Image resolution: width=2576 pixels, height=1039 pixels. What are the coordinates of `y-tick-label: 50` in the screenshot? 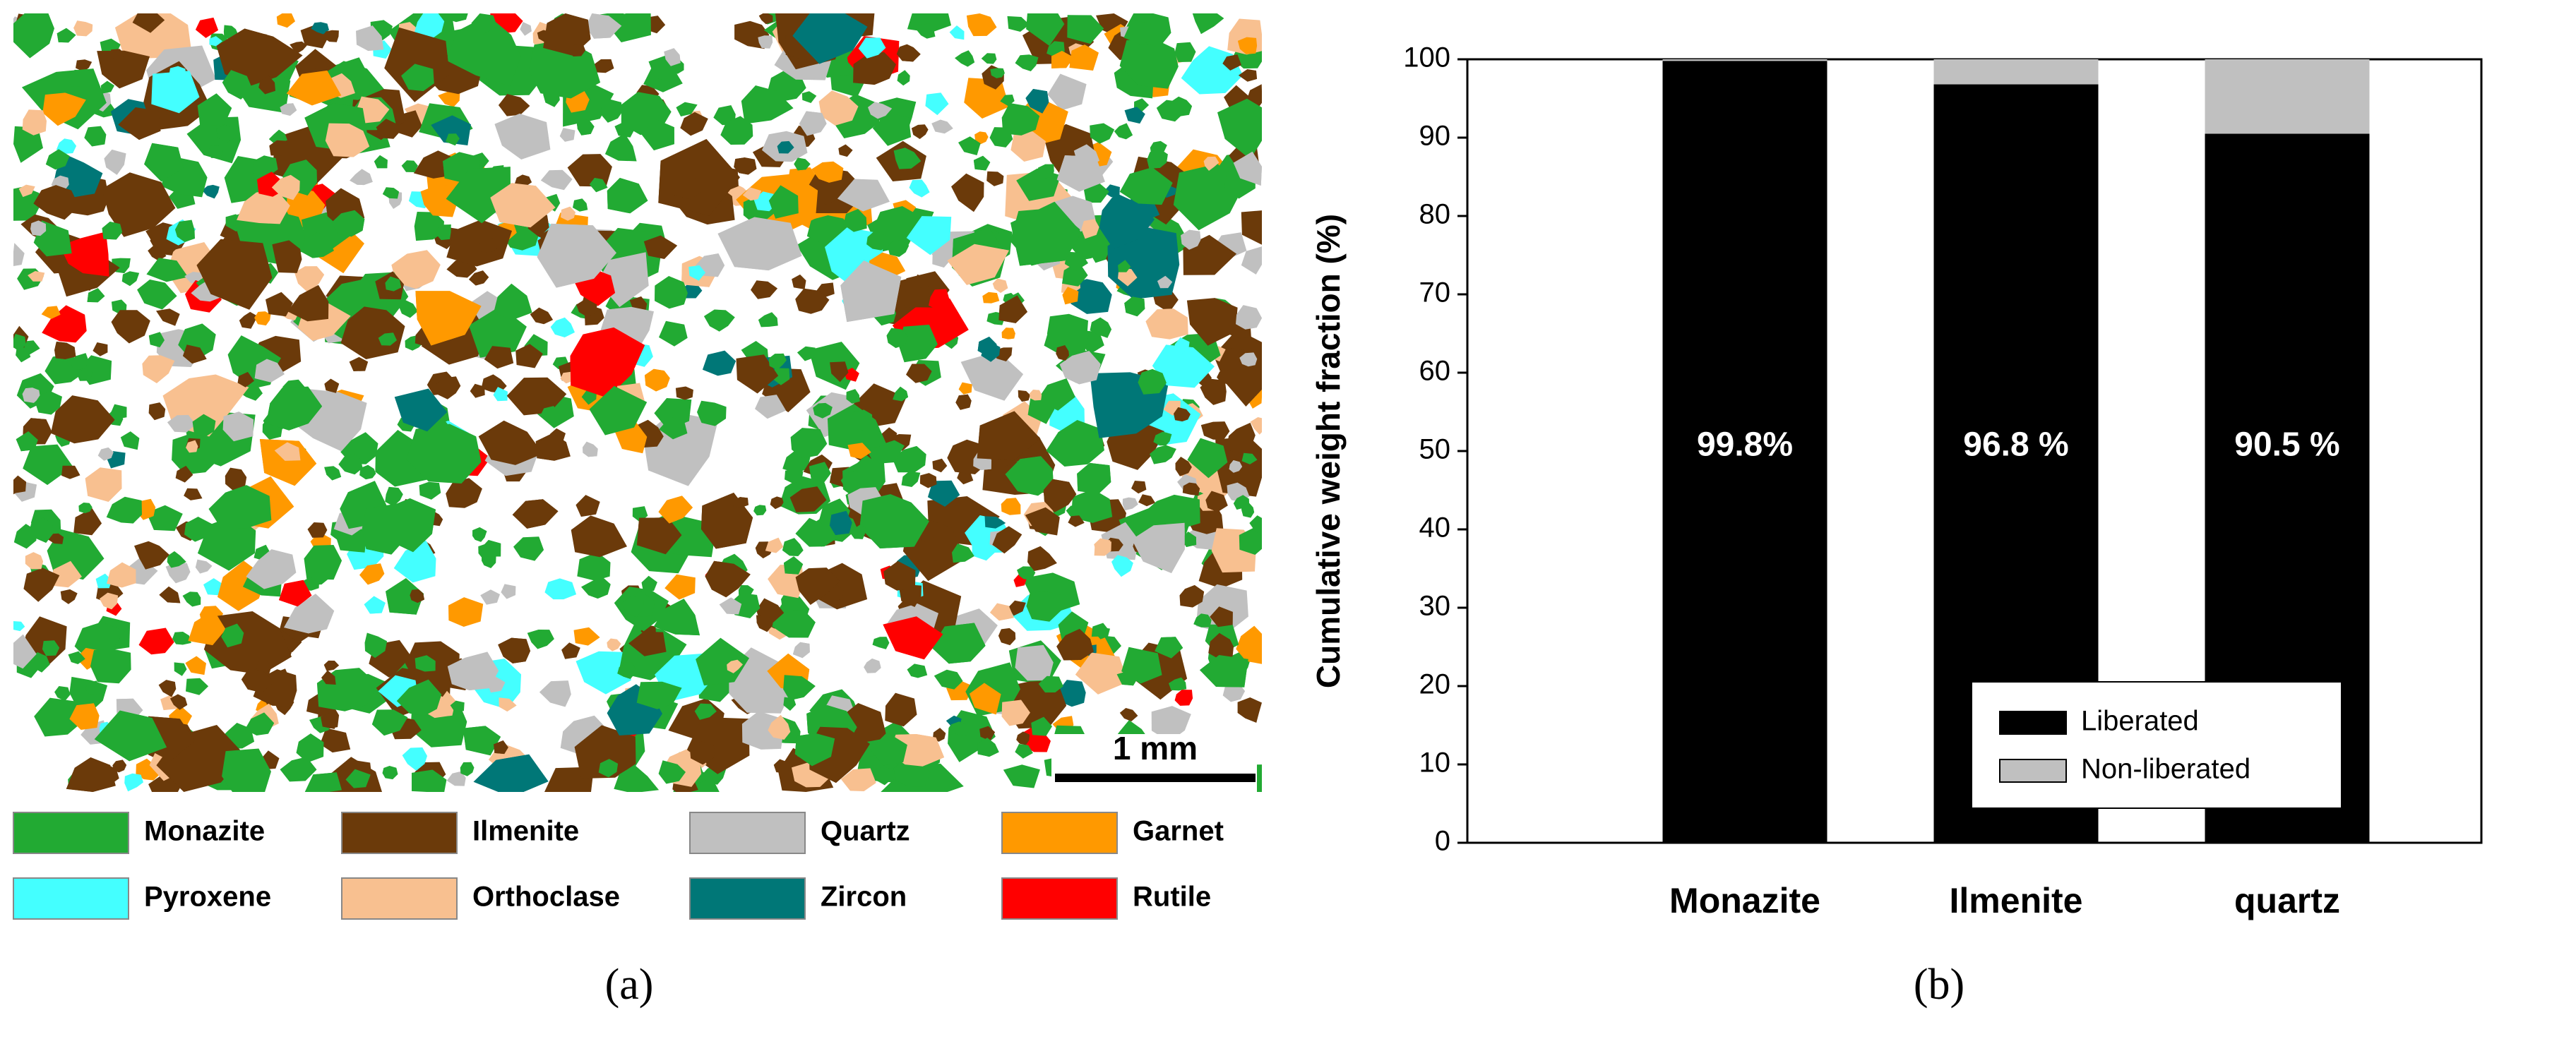 It's located at (1435, 449).